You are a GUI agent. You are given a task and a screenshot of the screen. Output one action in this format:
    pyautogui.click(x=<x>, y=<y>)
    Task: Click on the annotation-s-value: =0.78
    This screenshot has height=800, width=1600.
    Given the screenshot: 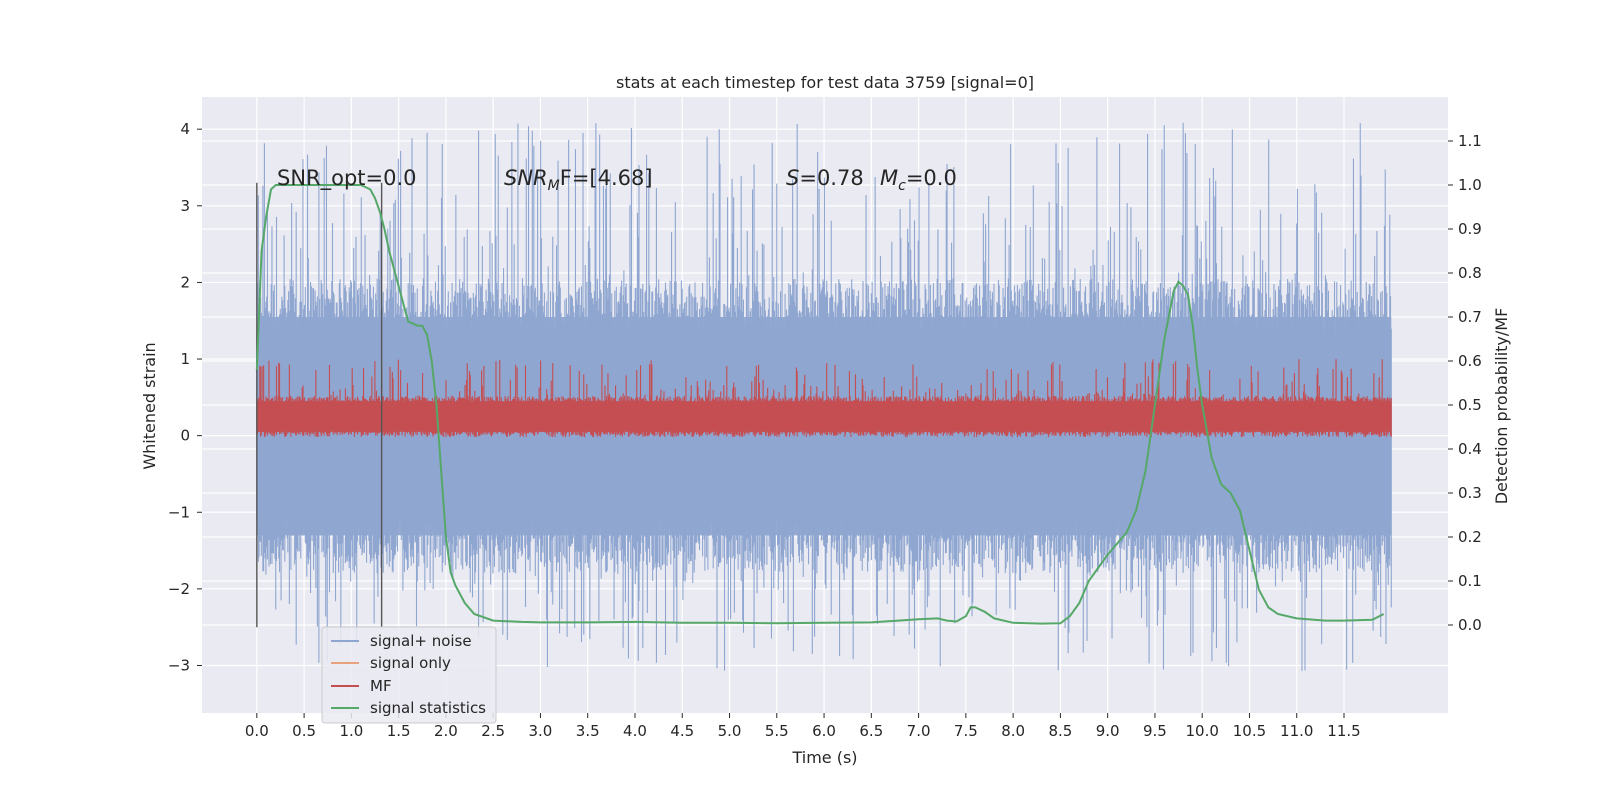 What is the action you would take?
    pyautogui.click(x=831, y=178)
    